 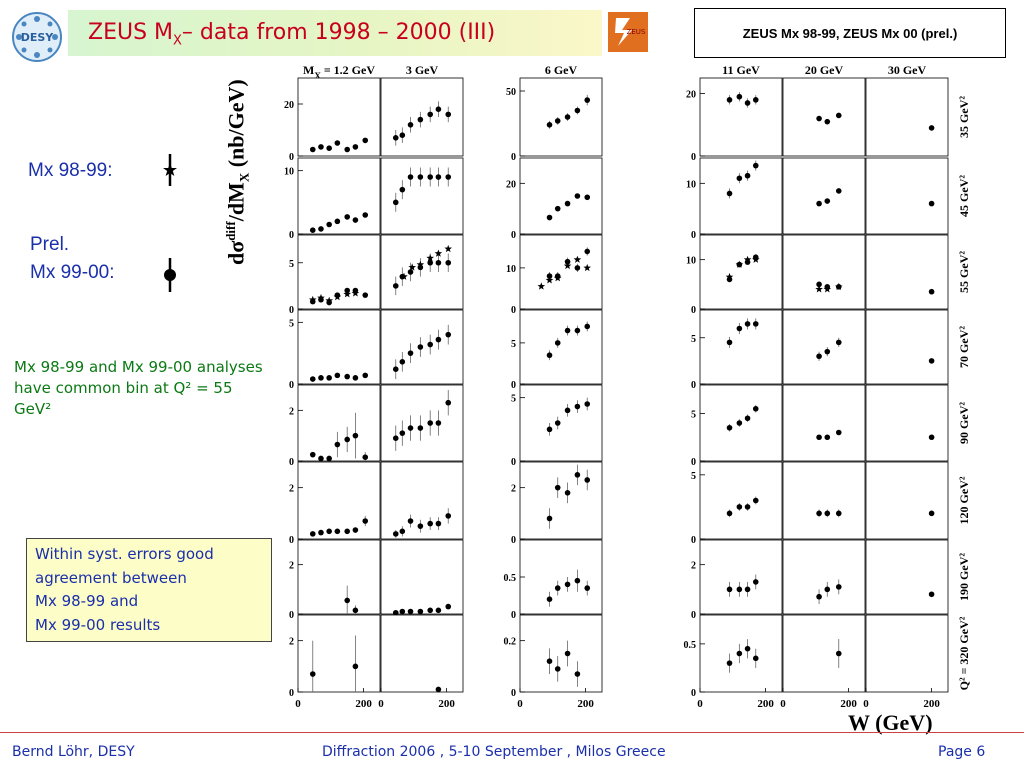 What do you see at coordinates (561, 70) in the screenshot?
I see `column-header: 6 GeV` at bounding box center [561, 70].